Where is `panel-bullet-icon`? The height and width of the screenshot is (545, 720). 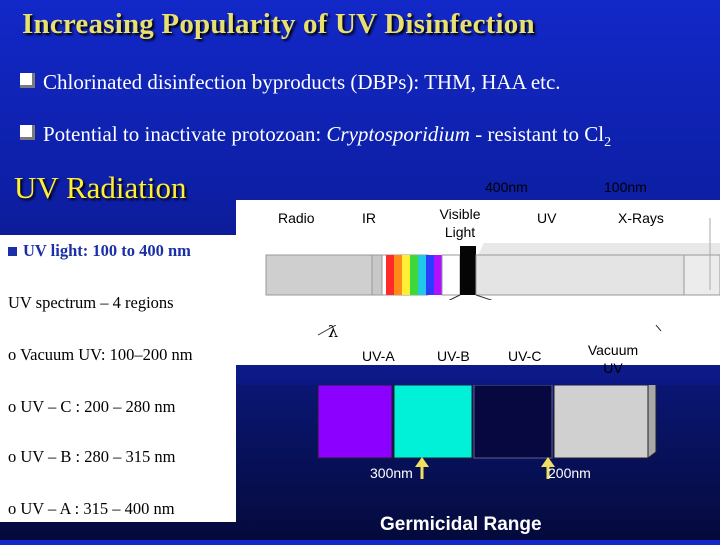
panel-bullet-icon is located at coordinates (12, 251).